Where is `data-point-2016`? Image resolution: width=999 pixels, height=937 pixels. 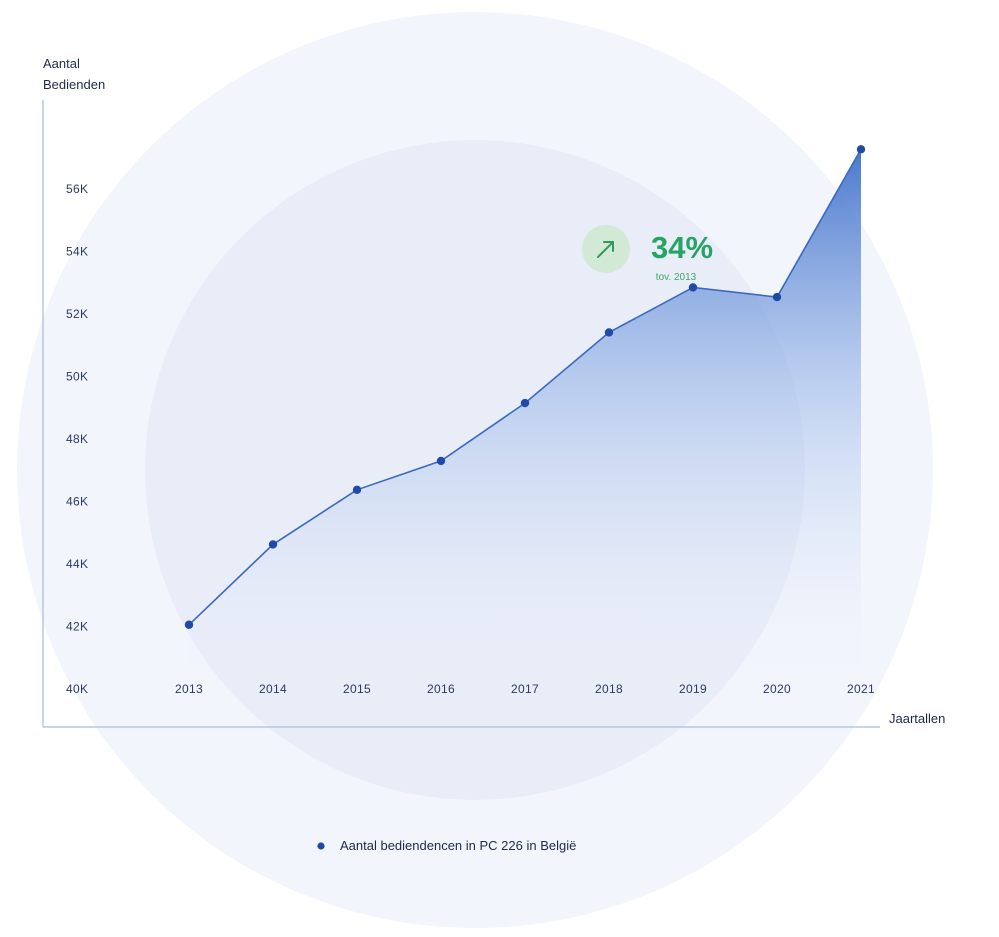
data-point-2016 is located at coordinates (441, 461).